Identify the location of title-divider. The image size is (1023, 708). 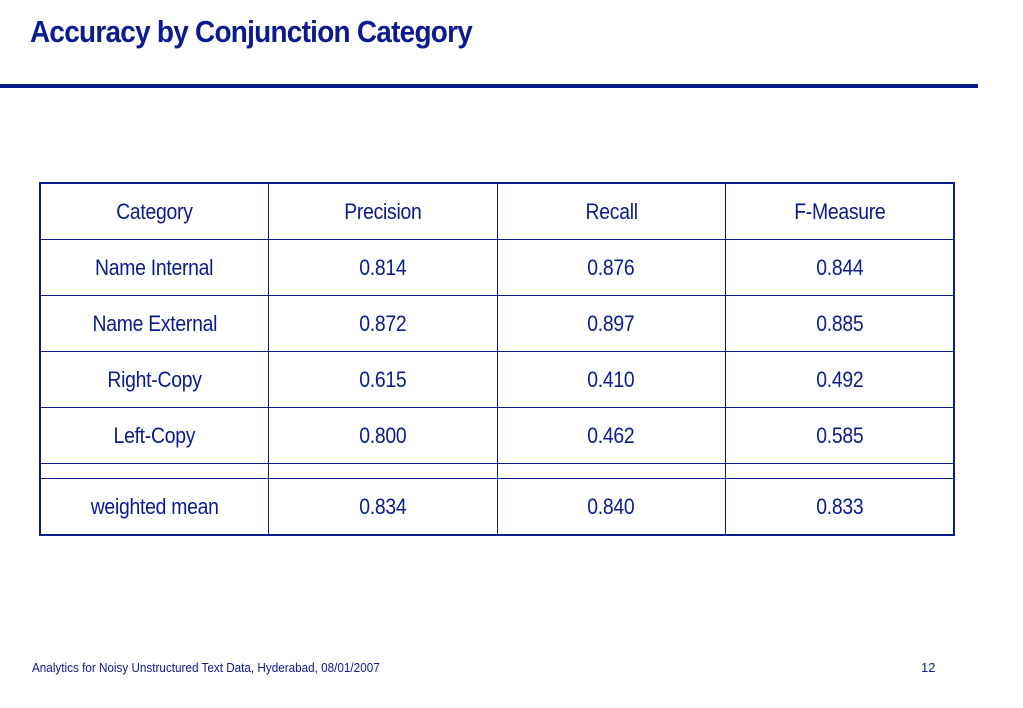
(489, 86).